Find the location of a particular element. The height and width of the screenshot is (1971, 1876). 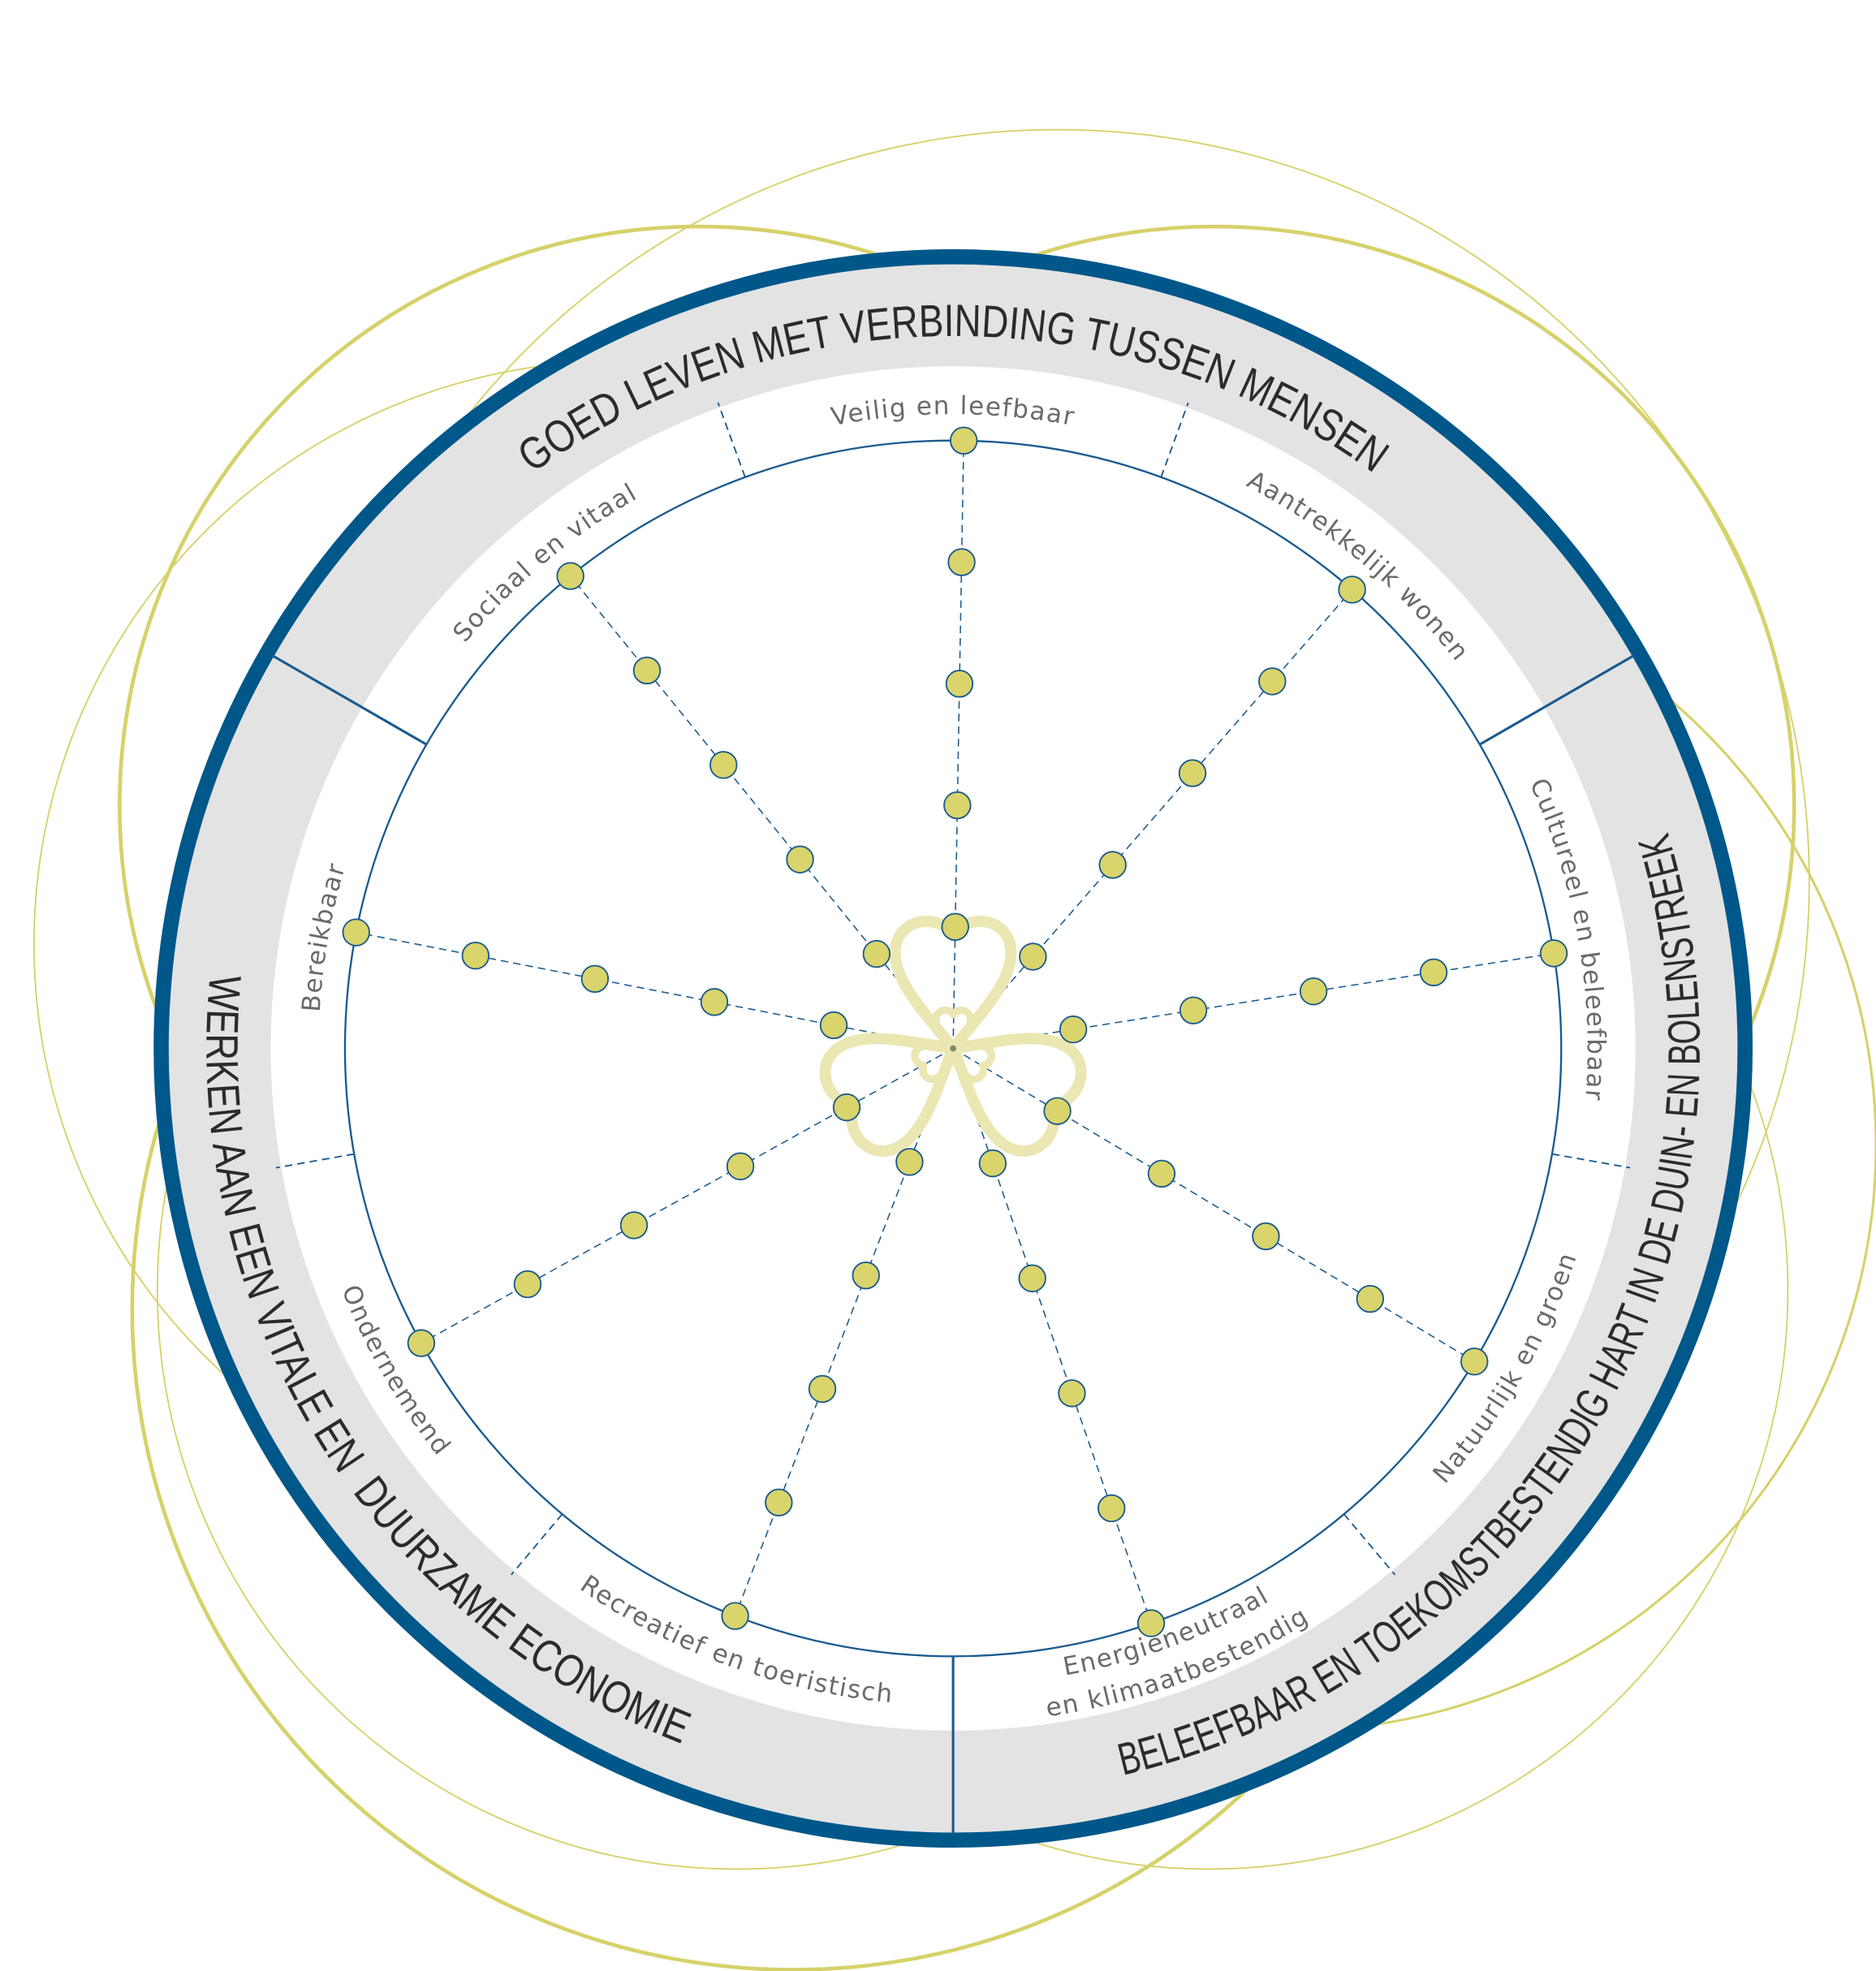

center-mark is located at coordinates (953, 1048).